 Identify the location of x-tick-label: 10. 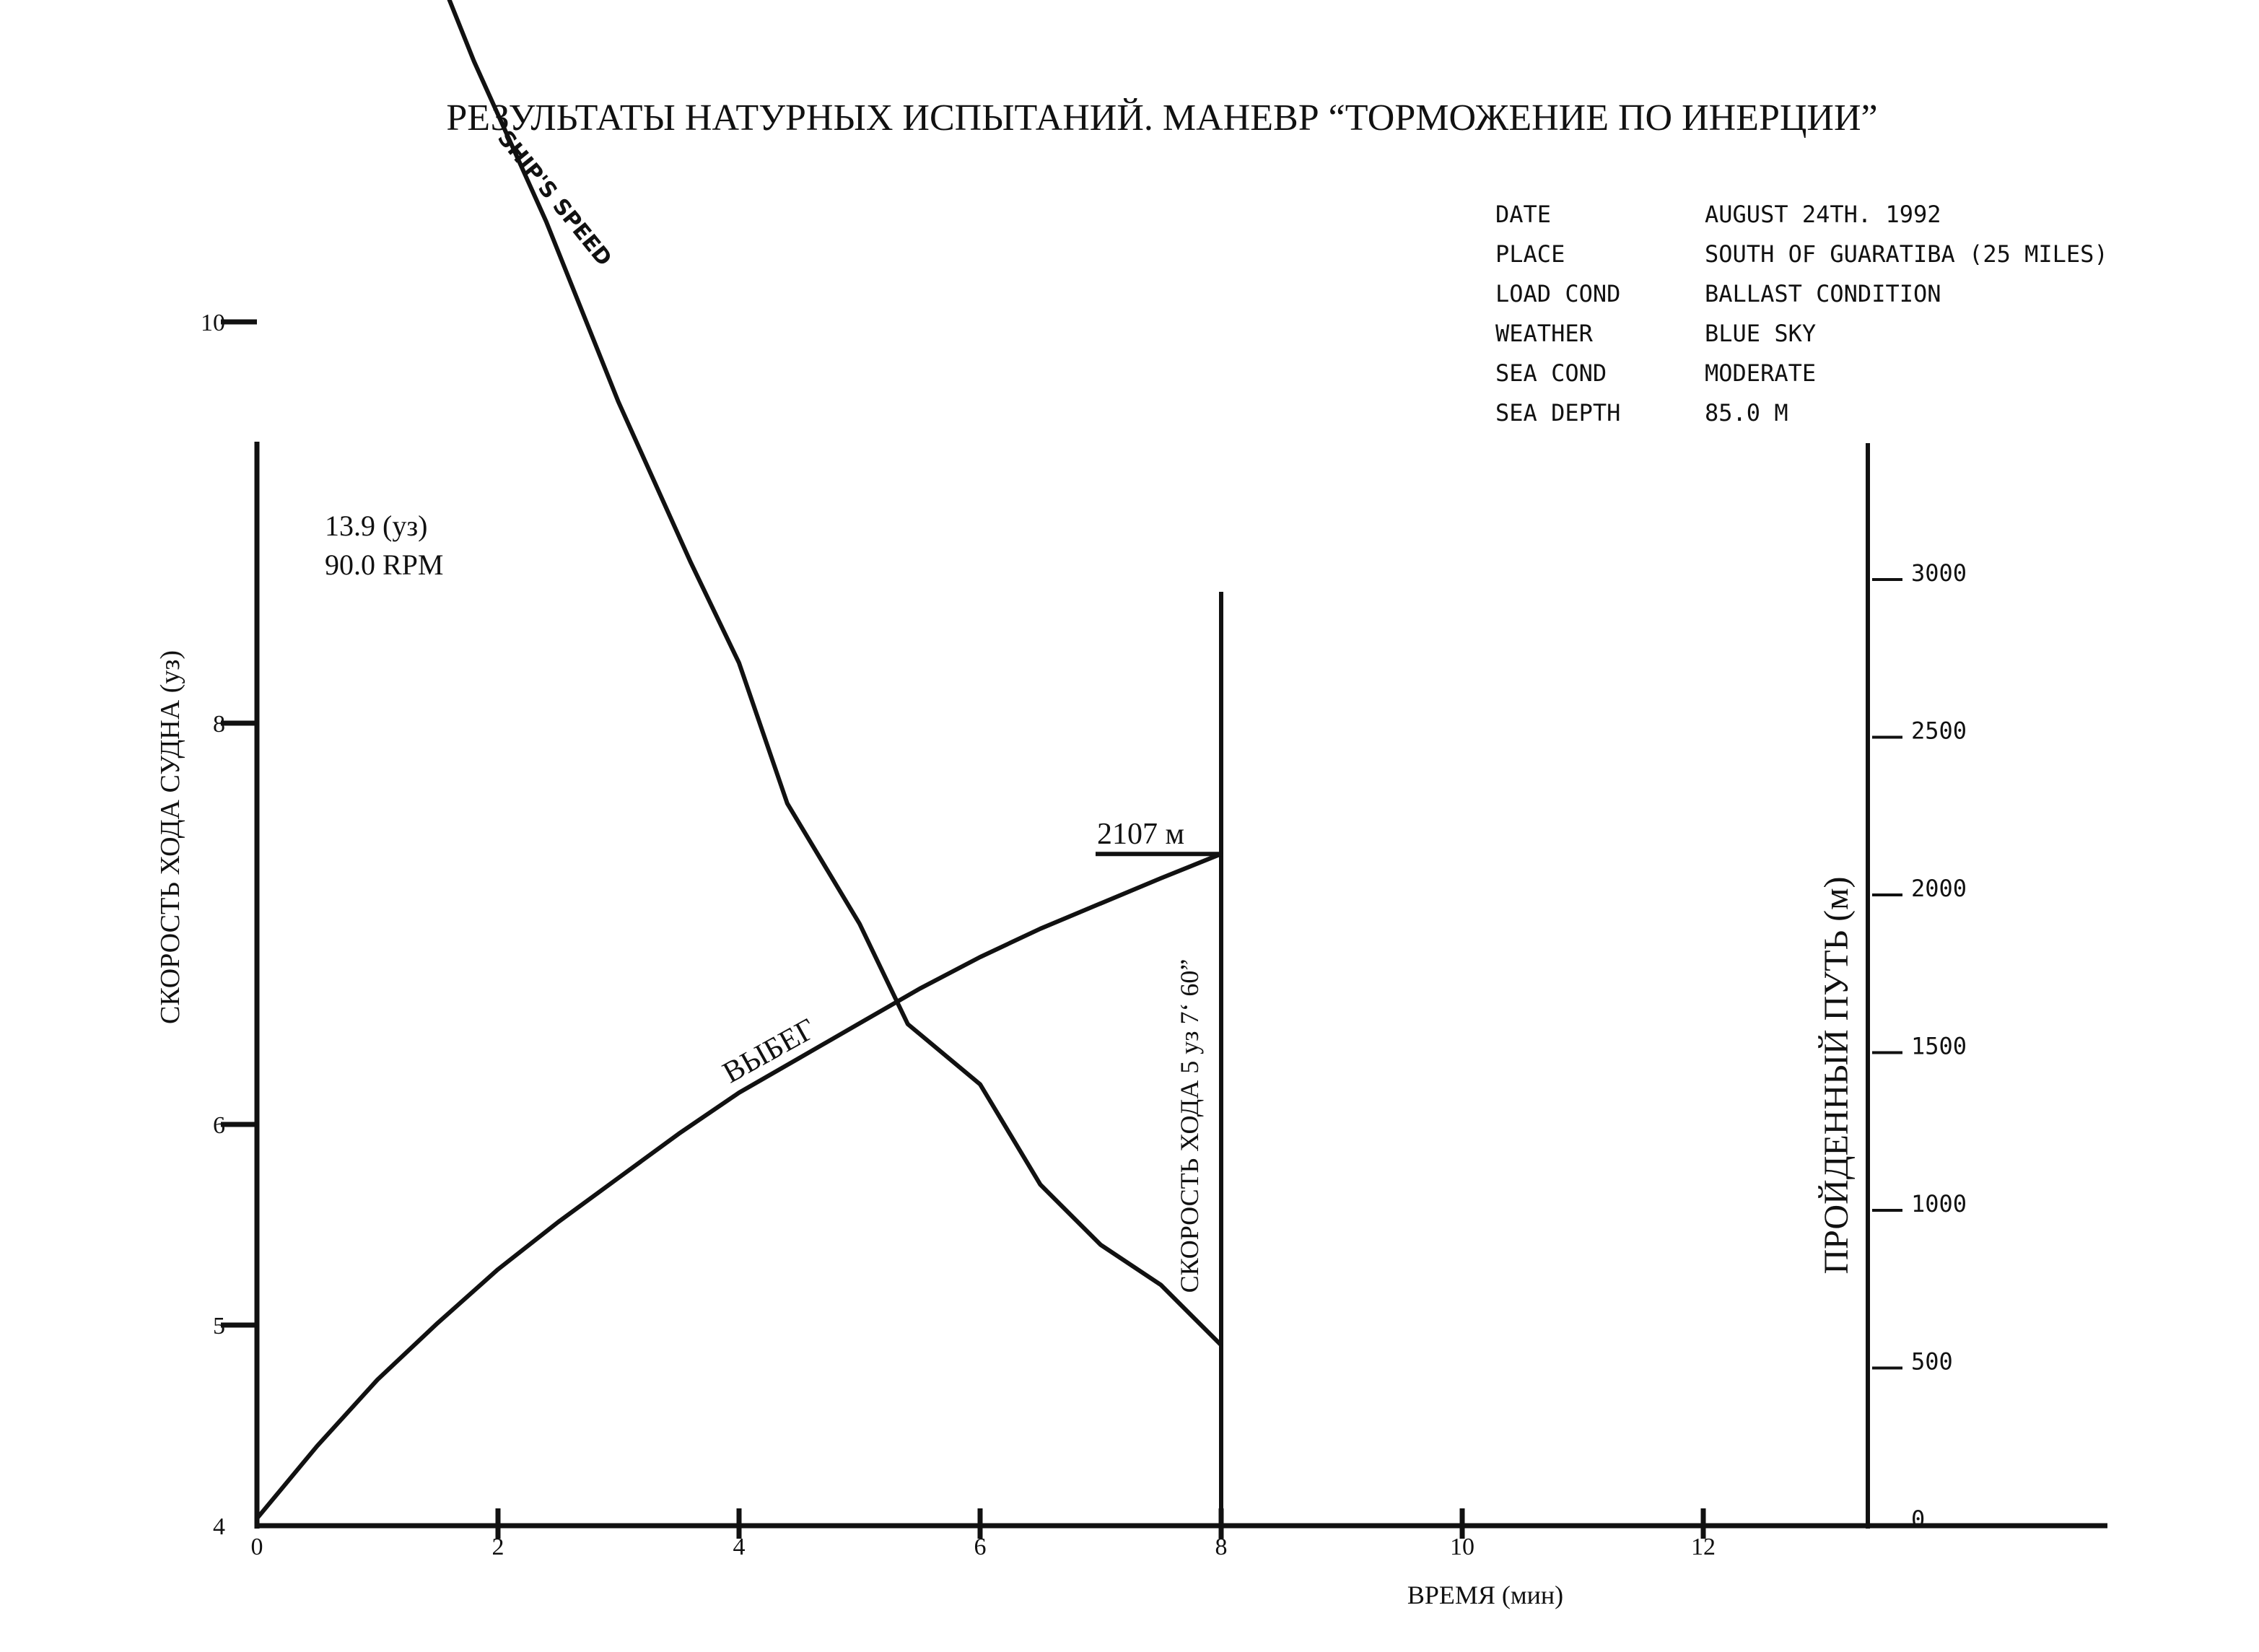
(1462, 1547).